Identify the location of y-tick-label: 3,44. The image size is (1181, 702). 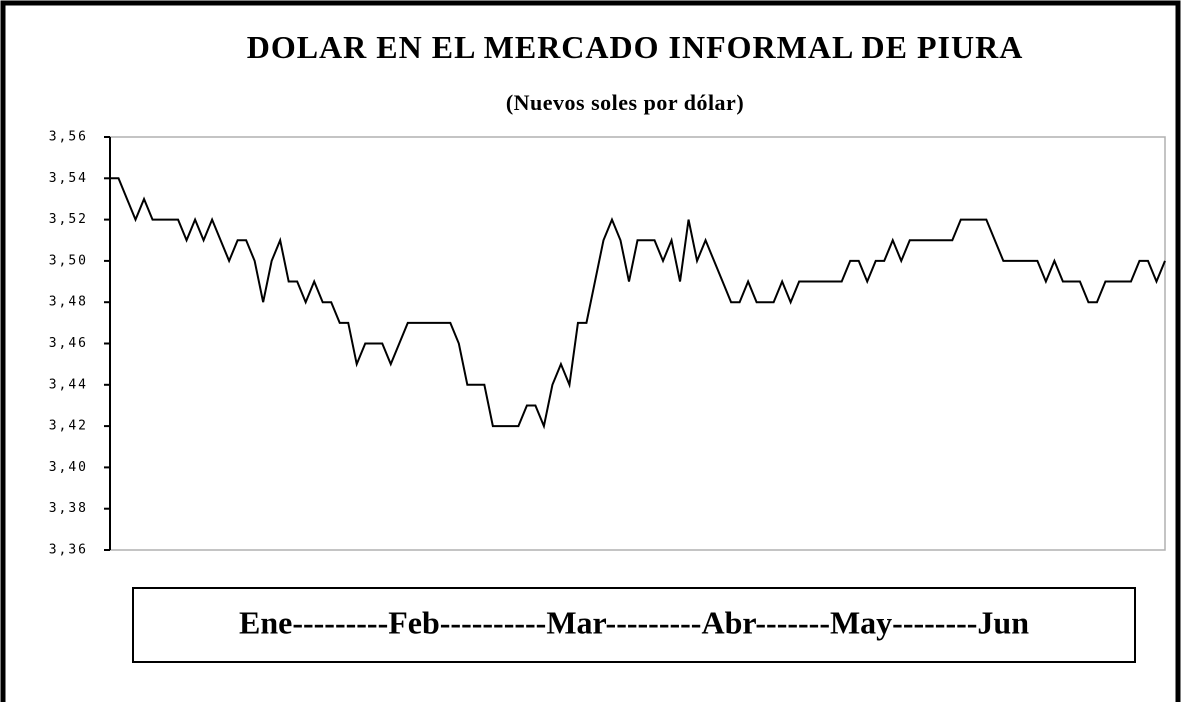
(68, 384).